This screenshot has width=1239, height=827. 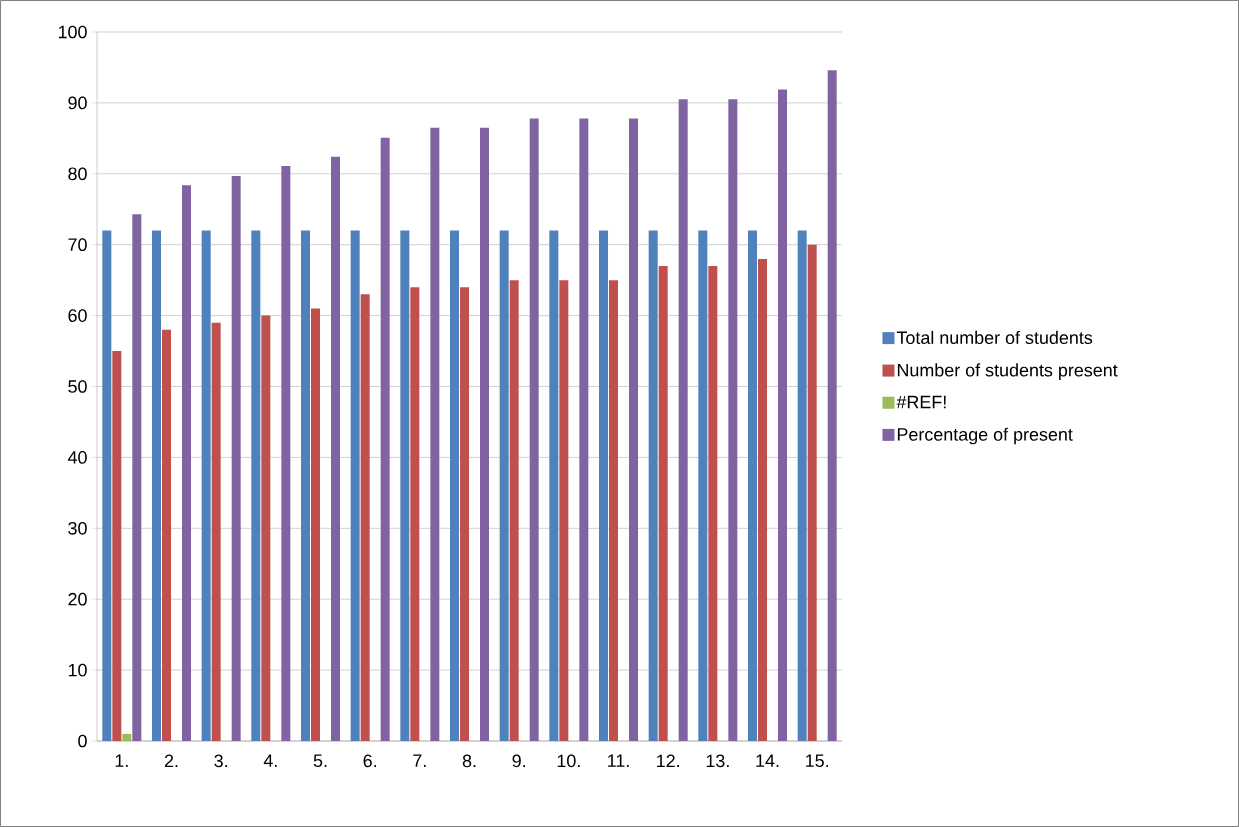 I want to click on x-tick-label: 8., so click(x=469, y=761).